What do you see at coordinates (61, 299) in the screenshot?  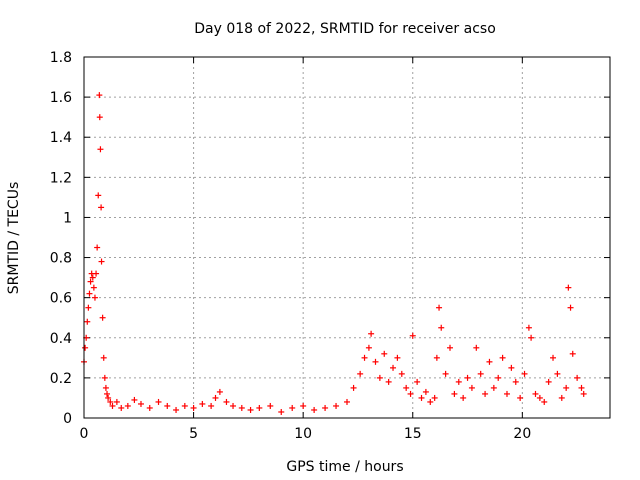 I see `y-tick-label: 0.6` at bounding box center [61, 299].